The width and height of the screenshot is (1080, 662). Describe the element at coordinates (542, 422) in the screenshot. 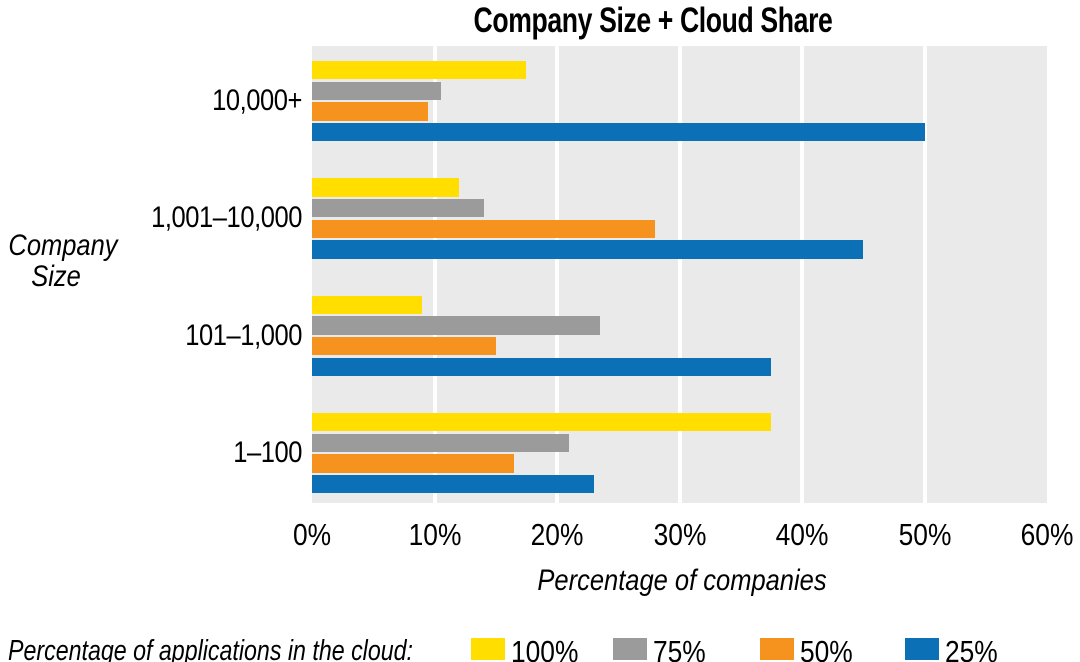

I see `bar-1–100-100%` at that location.